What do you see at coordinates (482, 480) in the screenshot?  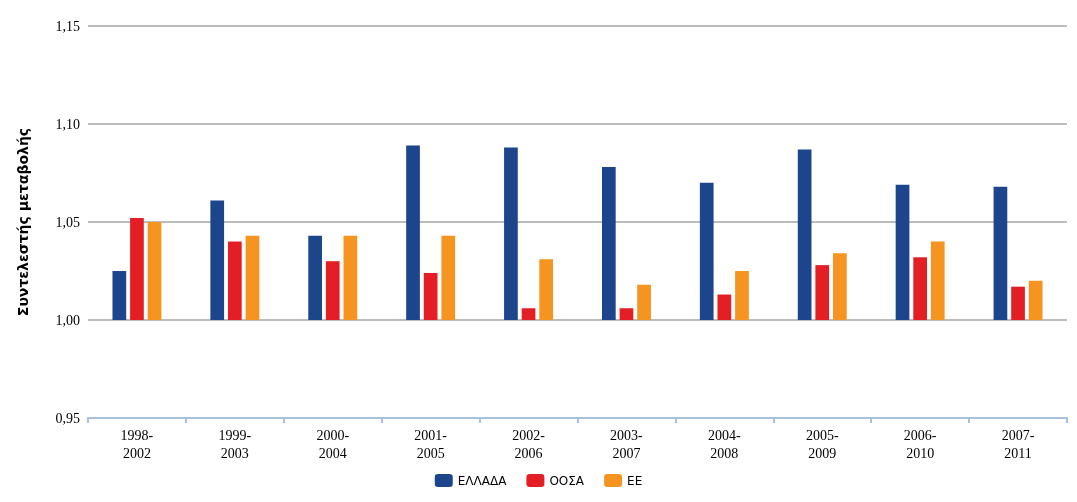 I see `legend-label: ΕΛΛΑΔΑ` at bounding box center [482, 480].